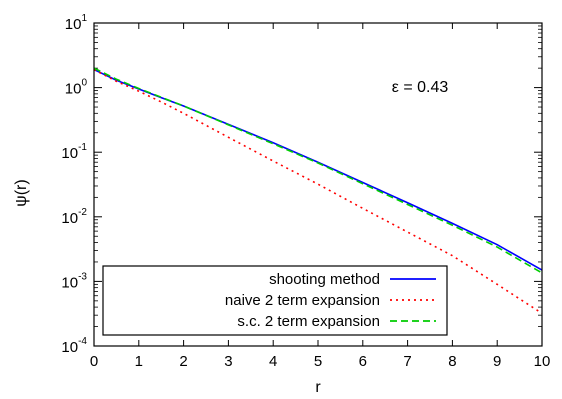  I want to click on x-tick-label: 3, so click(228, 361).